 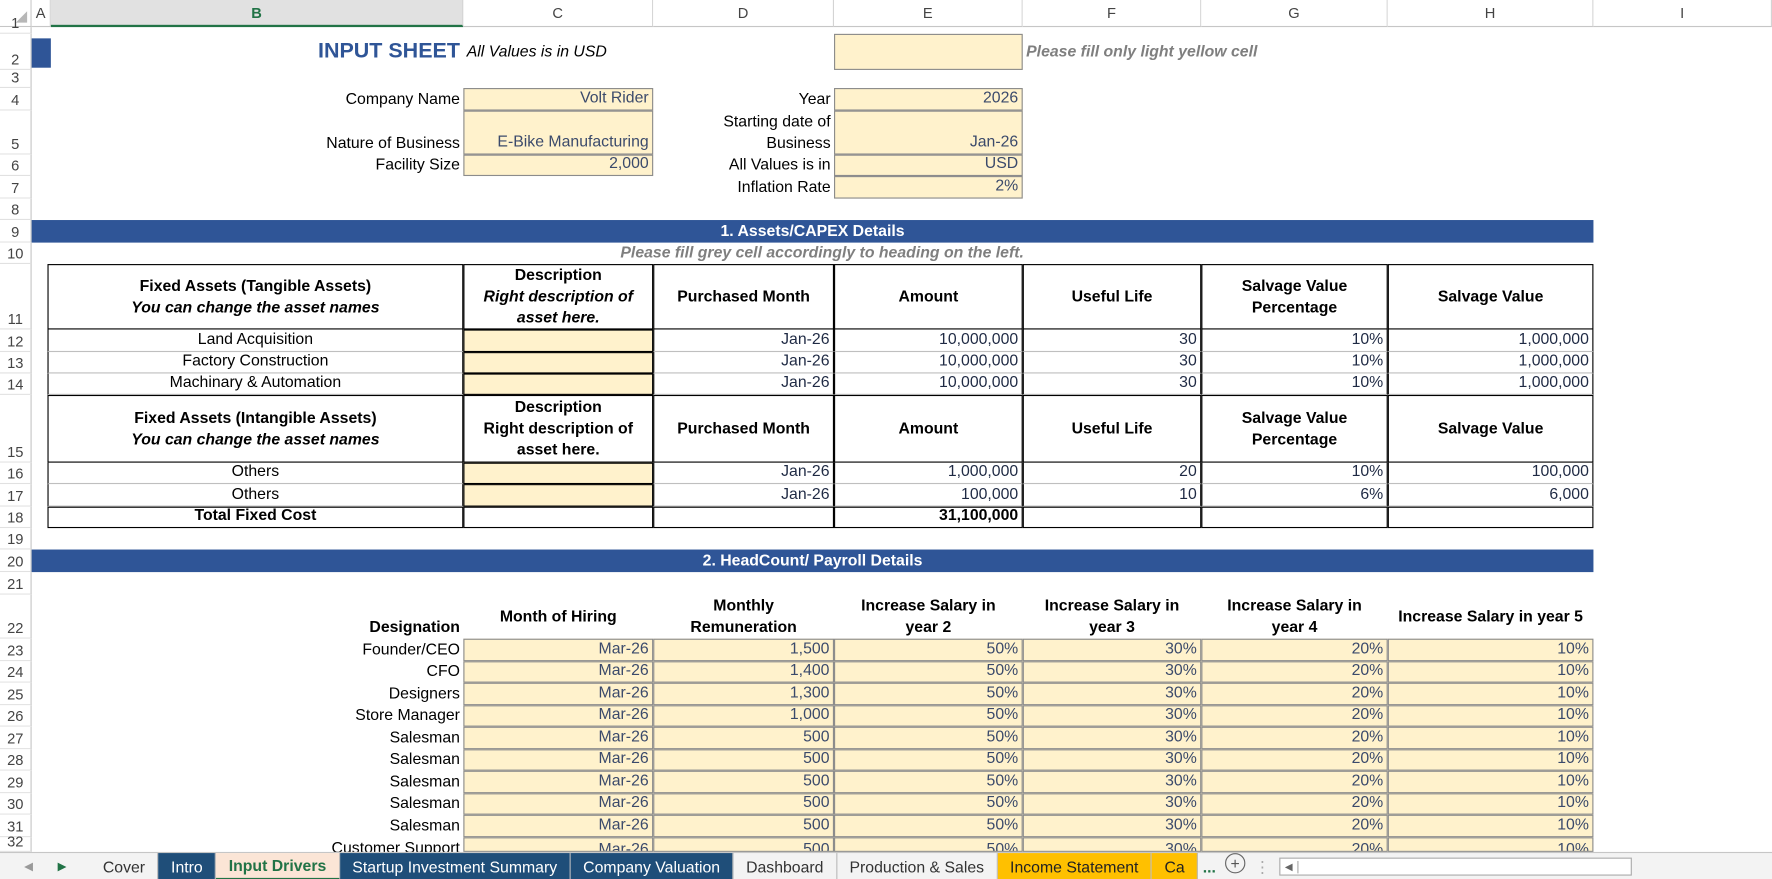 What do you see at coordinates (744, 716) in the screenshot?
I see `payroll-cell: 1,000` at bounding box center [744, 716].